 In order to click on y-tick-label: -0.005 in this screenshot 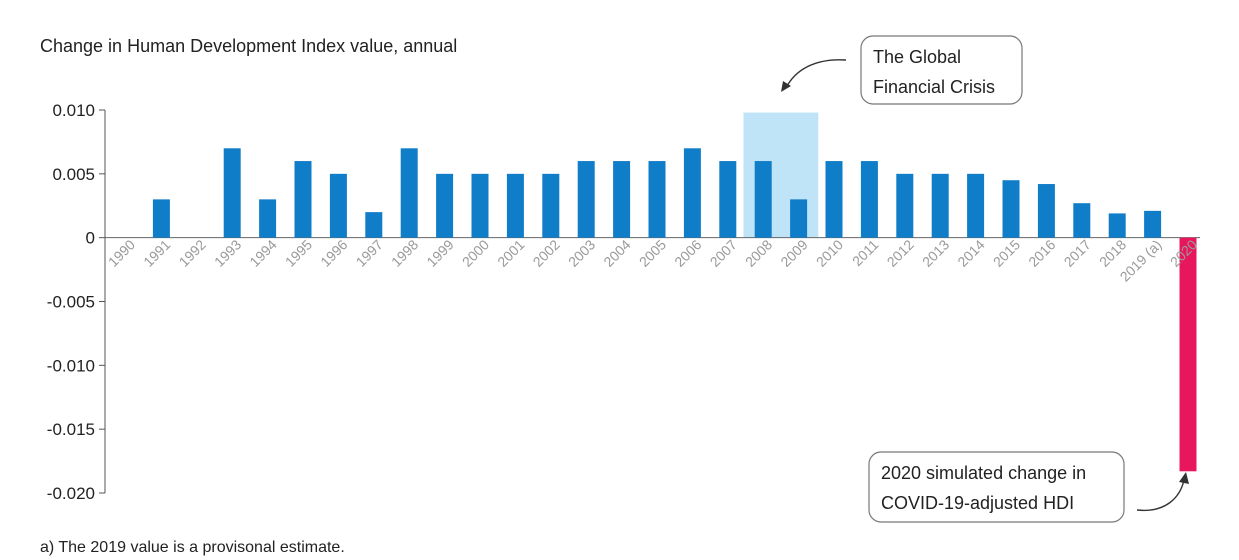, I will do `click(71, 302)`.